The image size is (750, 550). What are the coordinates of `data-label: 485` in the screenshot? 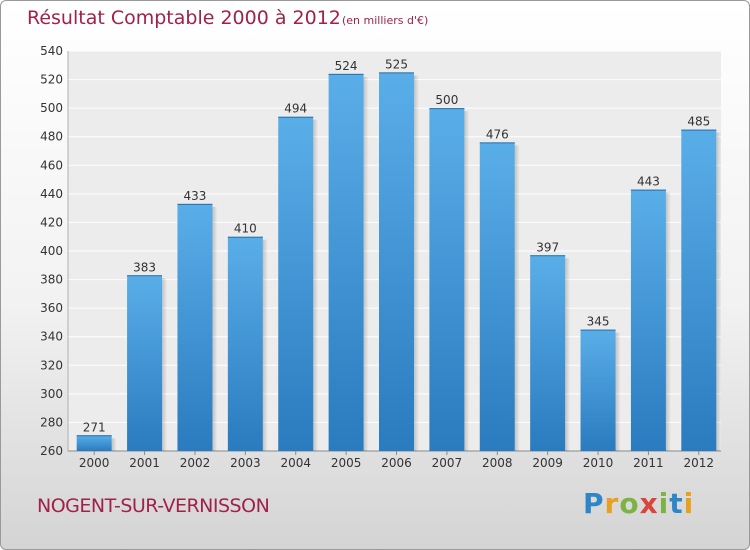 It's located at (698, 122).